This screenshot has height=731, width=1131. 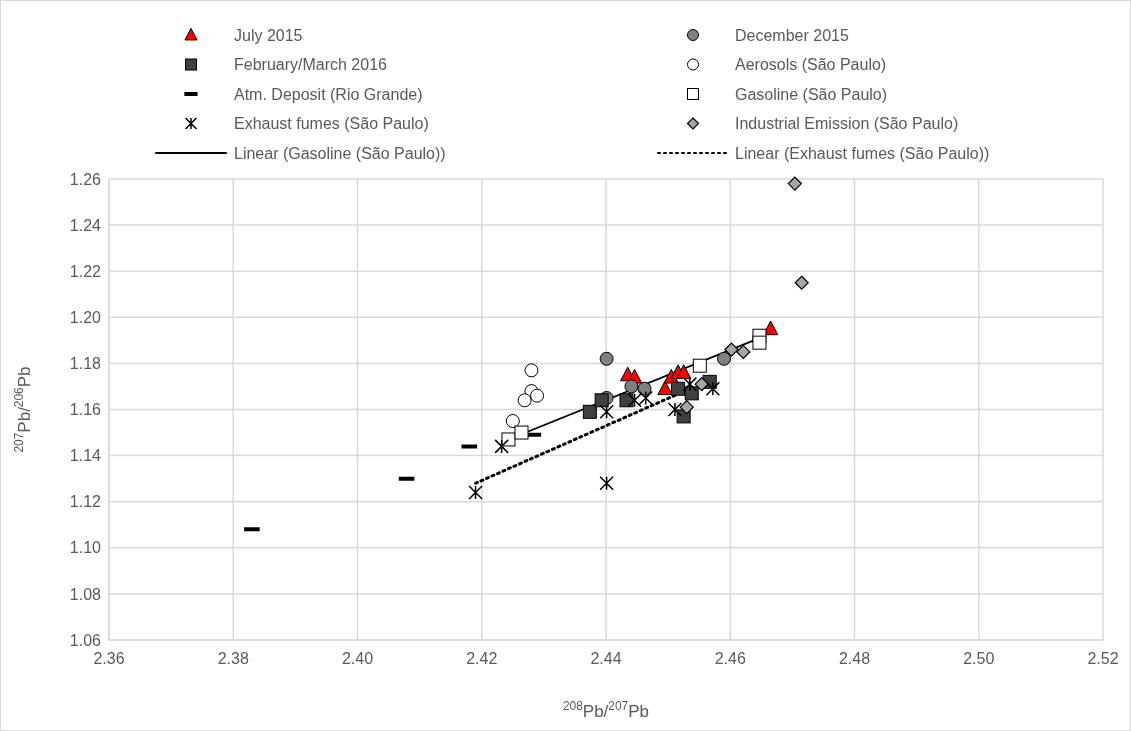 I want to click on legend-label: Aerosols (São Paulo), so click(x=811, y=65).